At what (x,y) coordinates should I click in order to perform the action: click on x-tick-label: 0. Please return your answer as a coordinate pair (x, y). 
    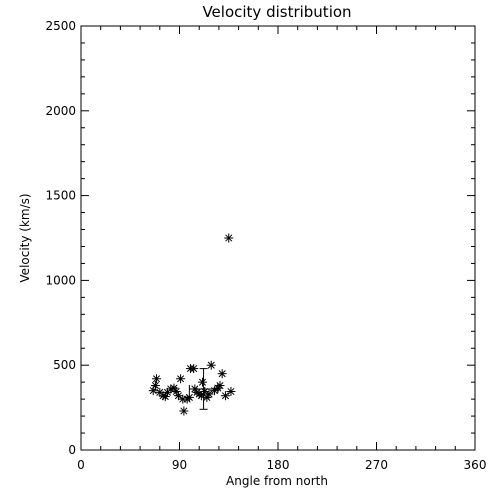
    Looking at the image, I should click on (81, 465).